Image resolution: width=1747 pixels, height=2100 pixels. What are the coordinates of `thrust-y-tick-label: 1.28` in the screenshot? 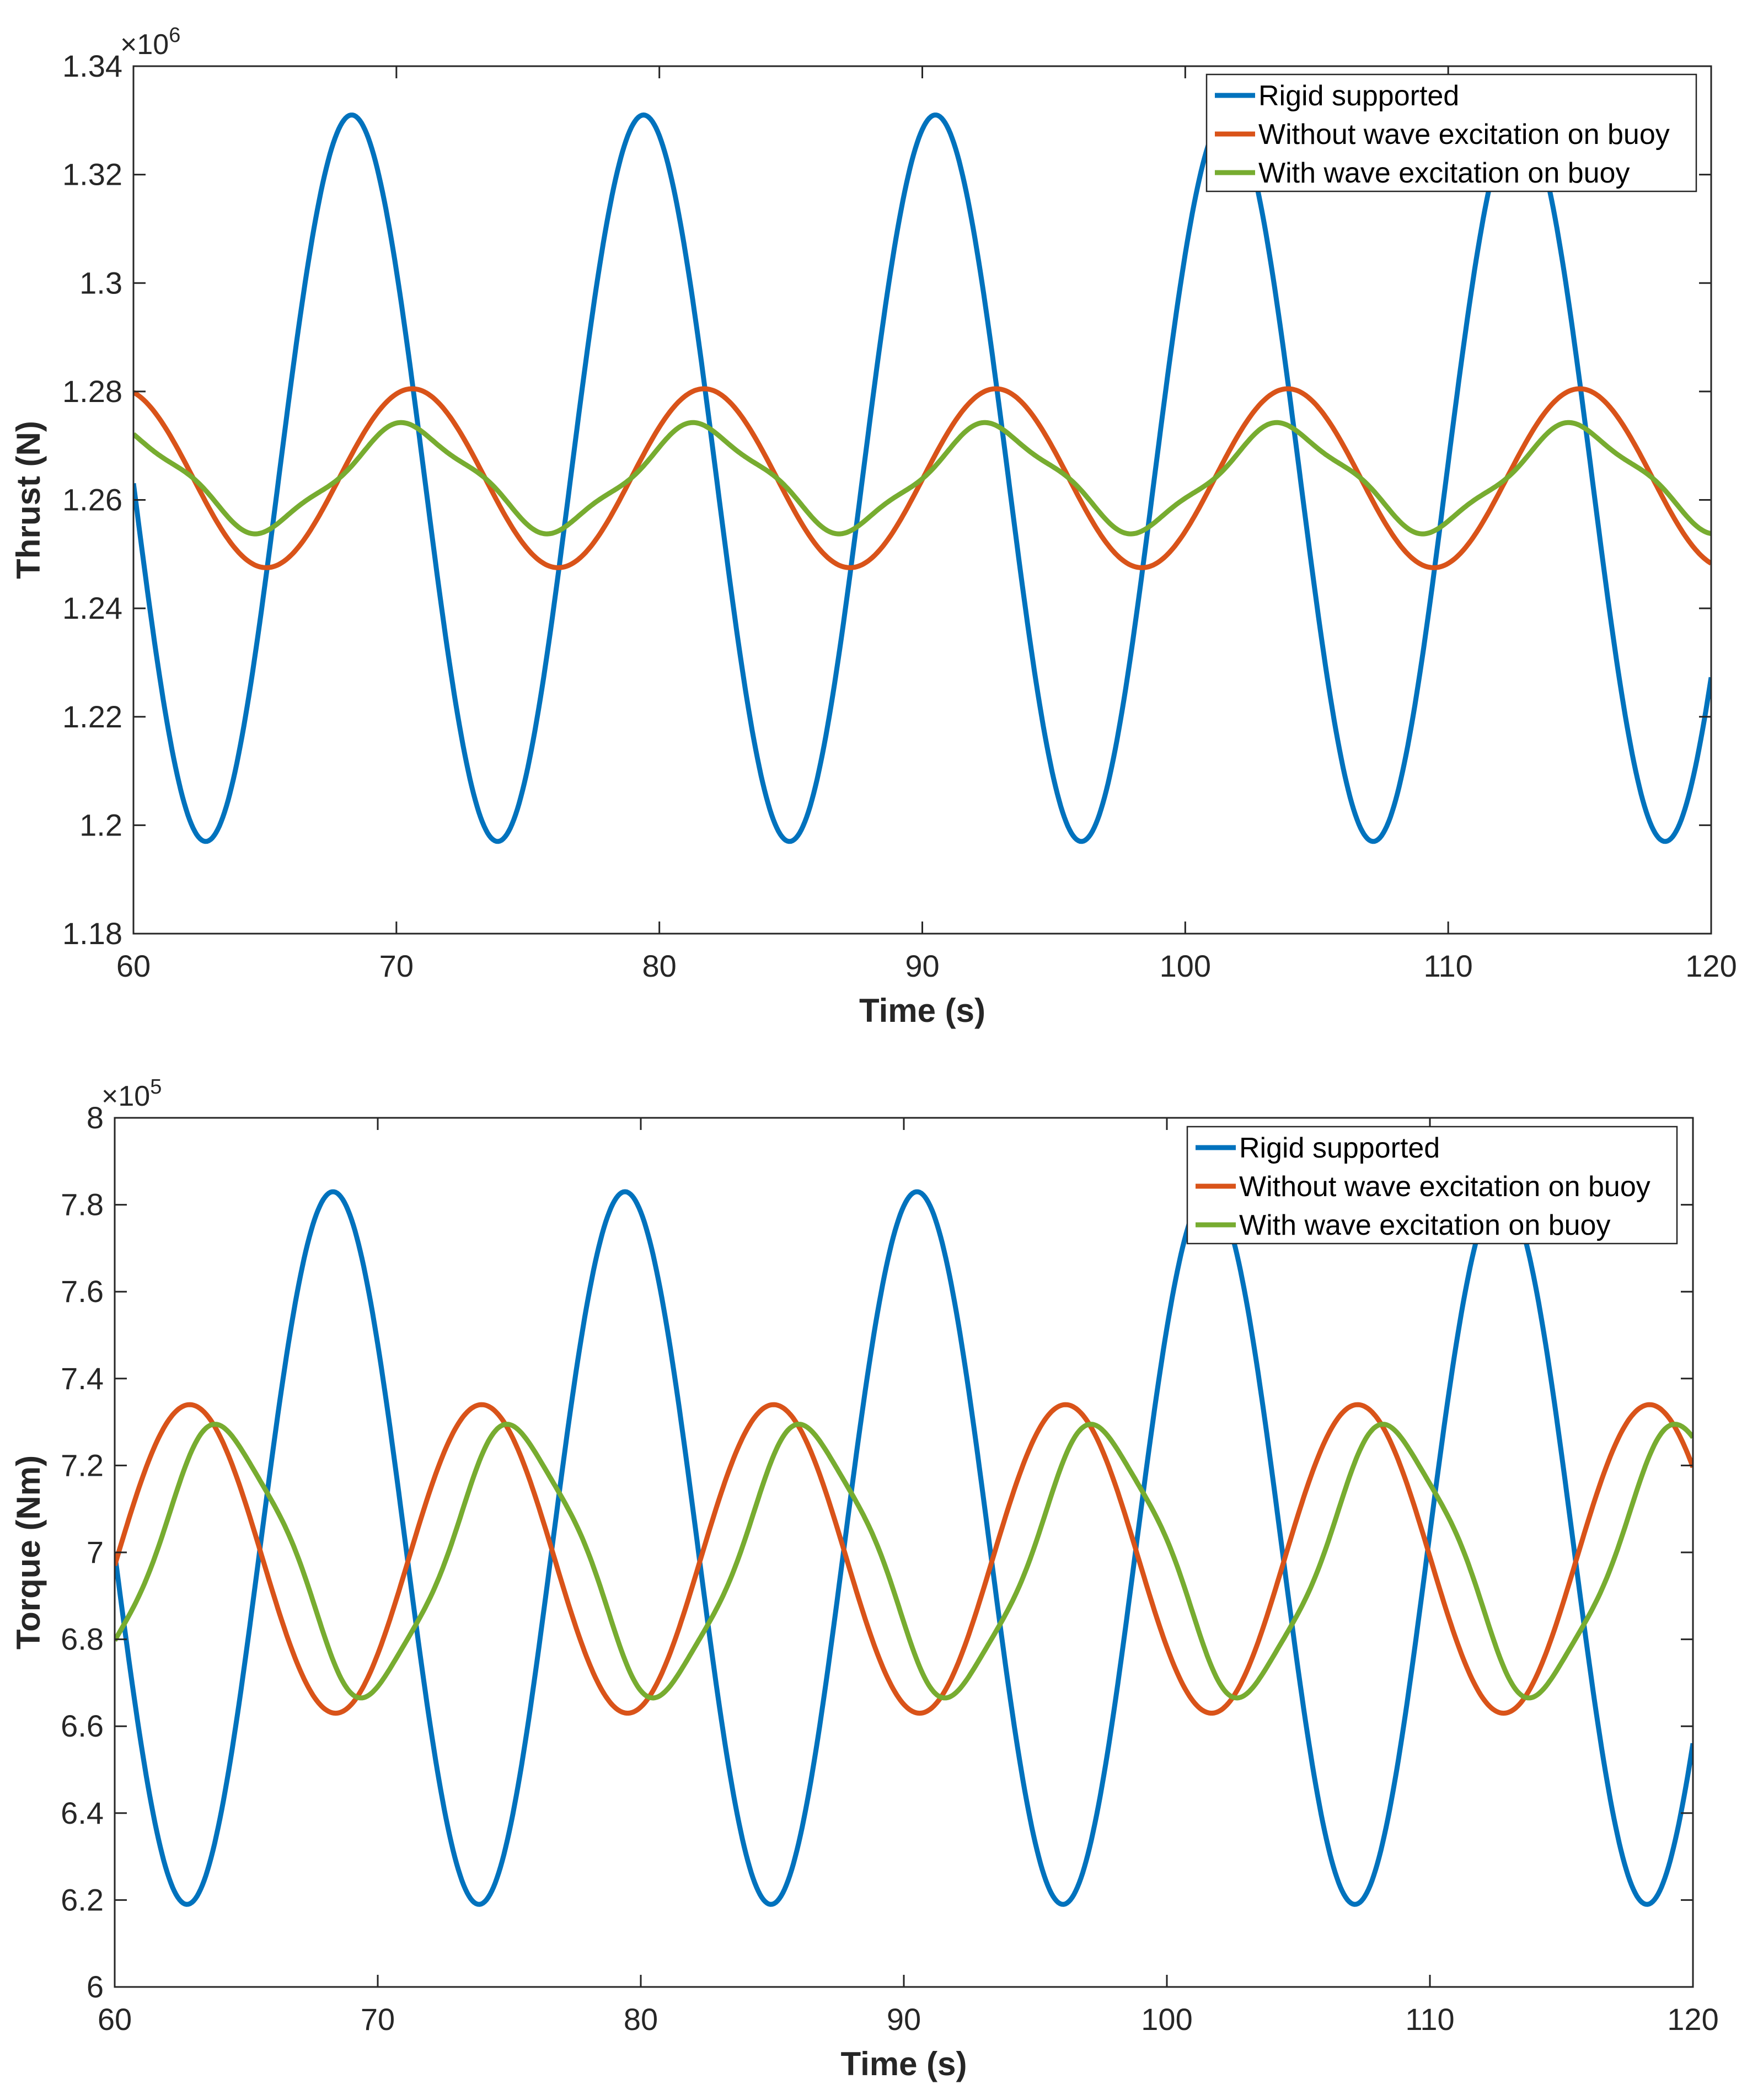 It's located at (92, 391).